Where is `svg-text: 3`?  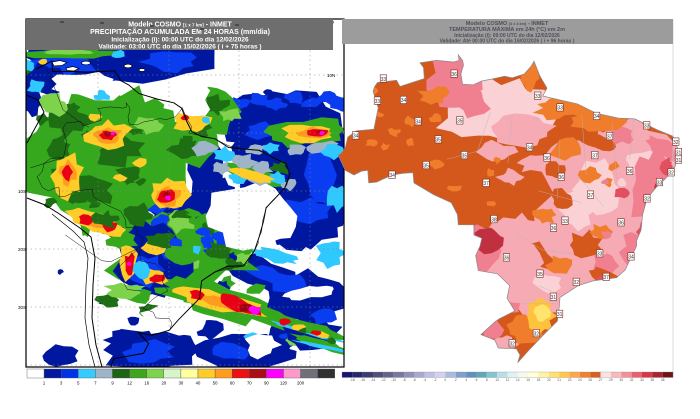 svg-text: 3 is located at coordinates (61, 383).